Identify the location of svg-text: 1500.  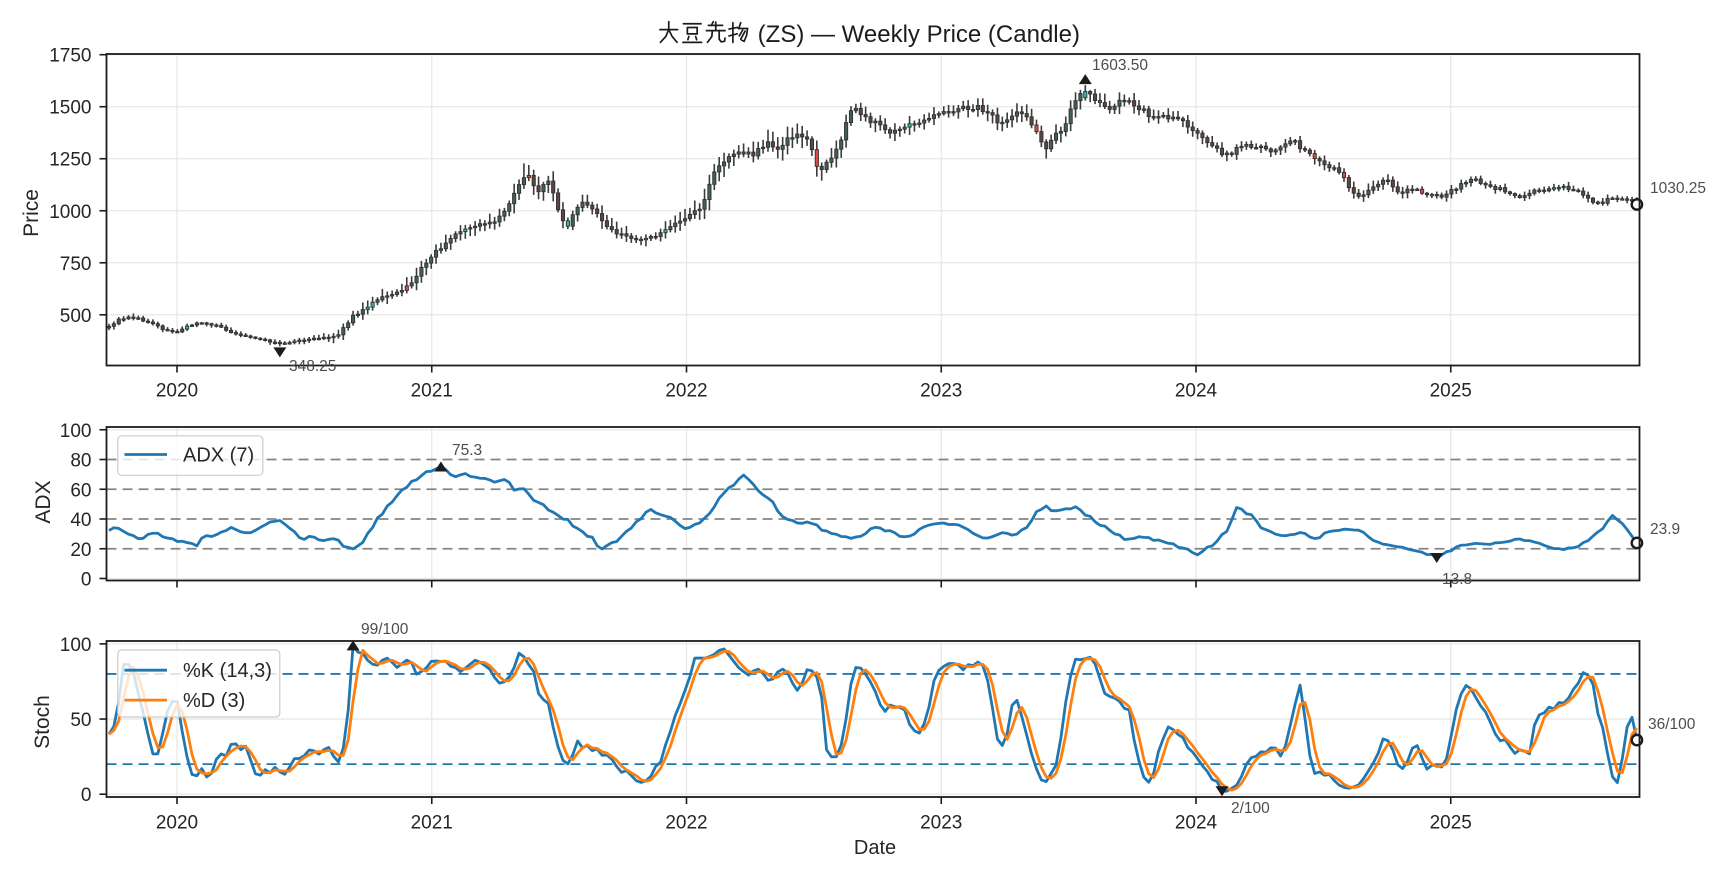
(70, 108).